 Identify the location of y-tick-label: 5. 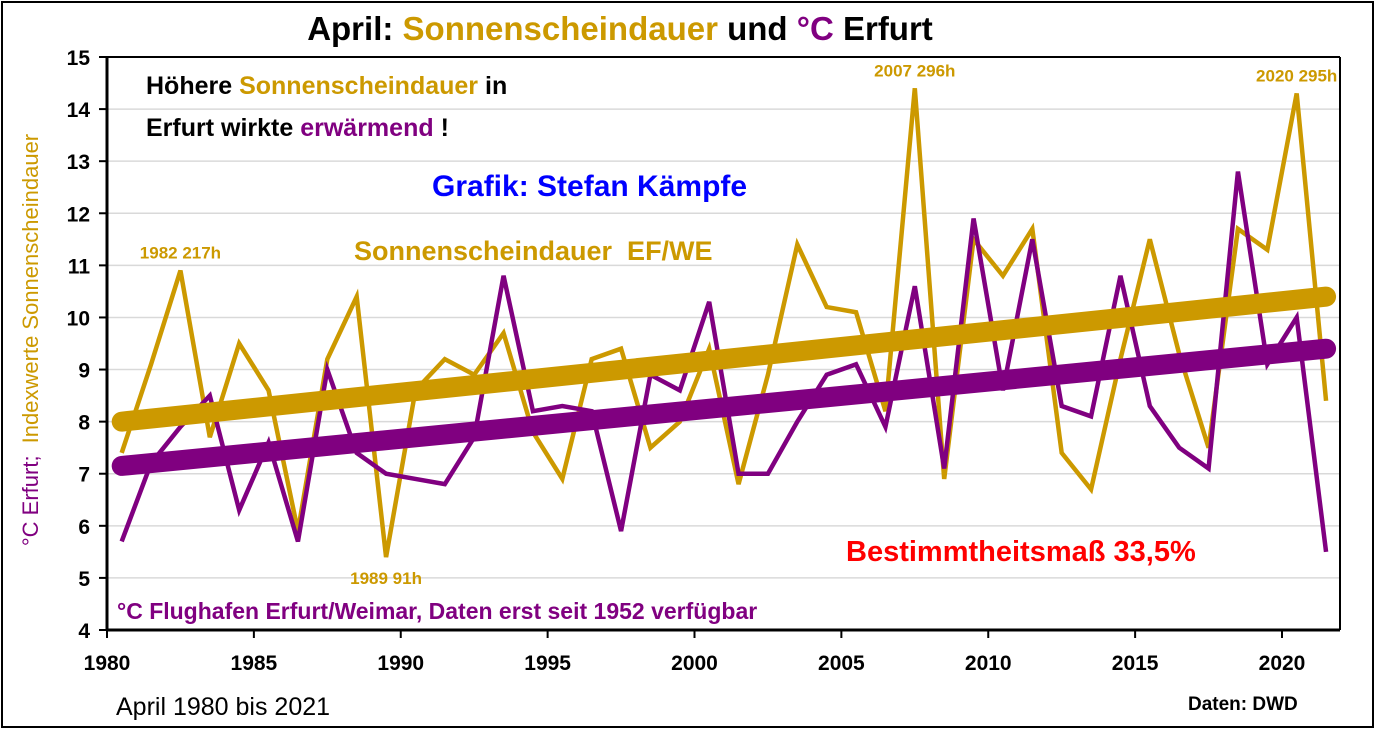
(84, 579).